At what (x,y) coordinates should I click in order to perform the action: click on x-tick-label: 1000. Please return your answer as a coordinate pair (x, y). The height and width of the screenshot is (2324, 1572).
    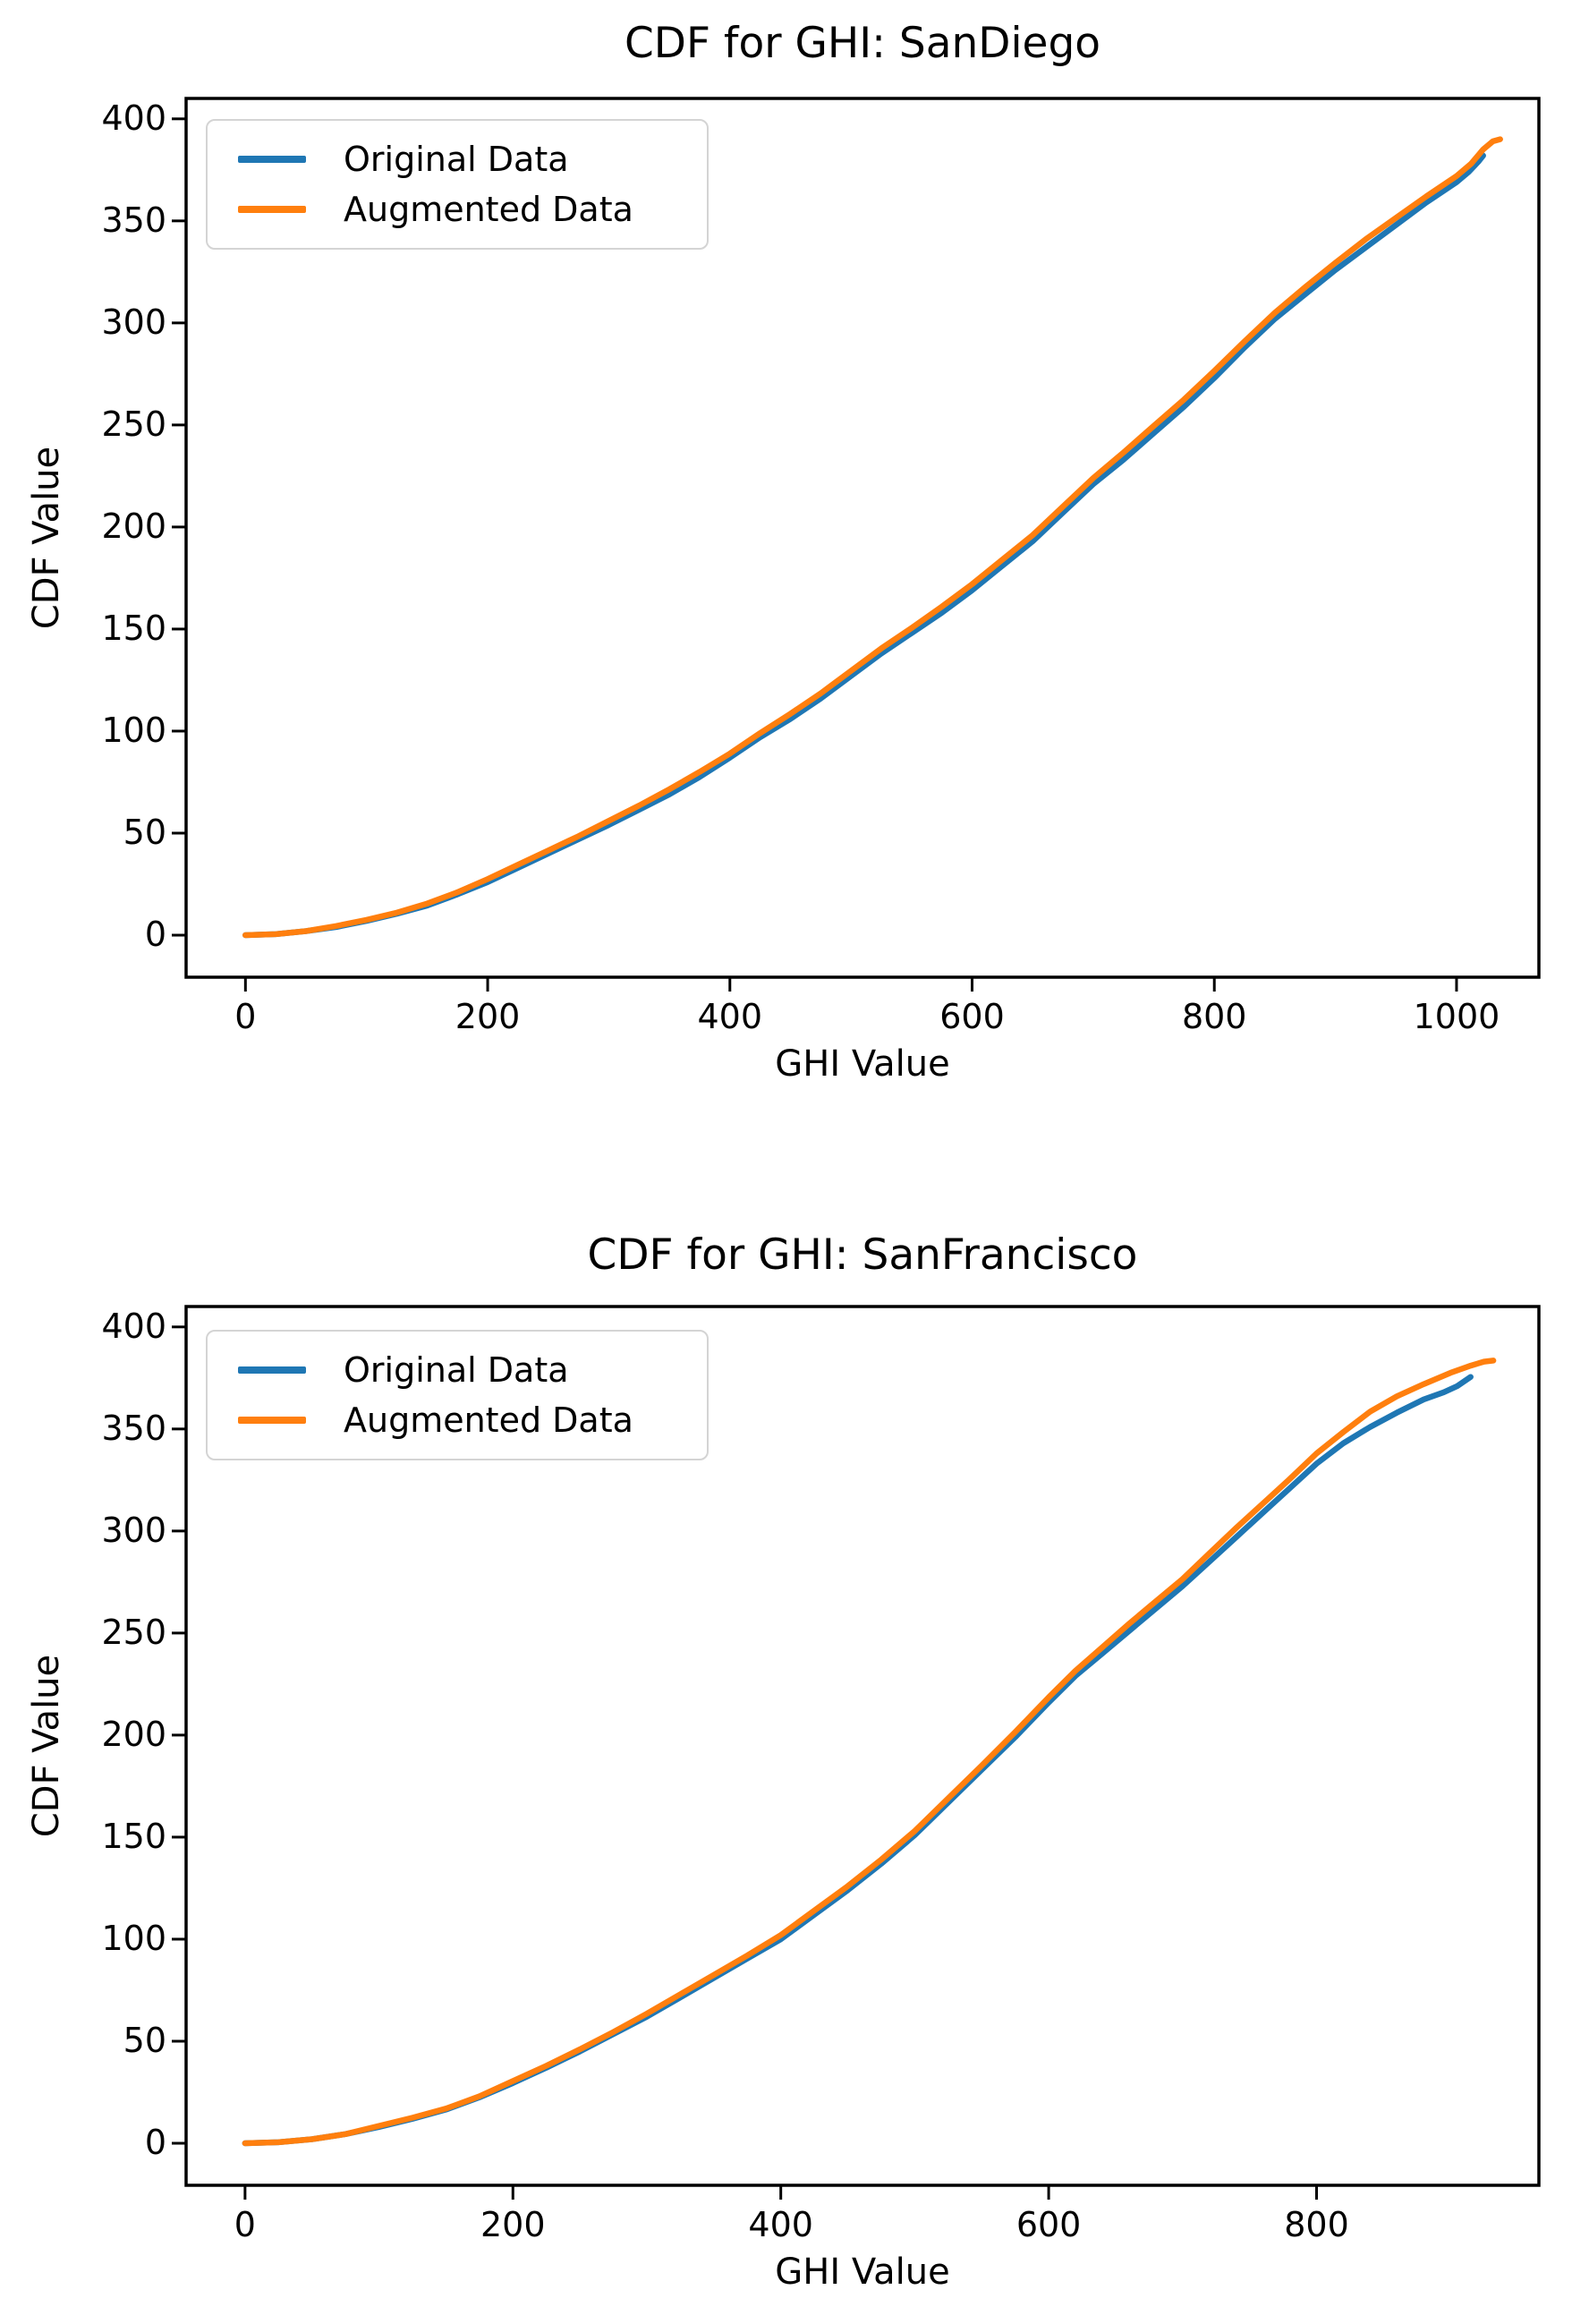
    Looking at the image, I should click on (1456, 1016).